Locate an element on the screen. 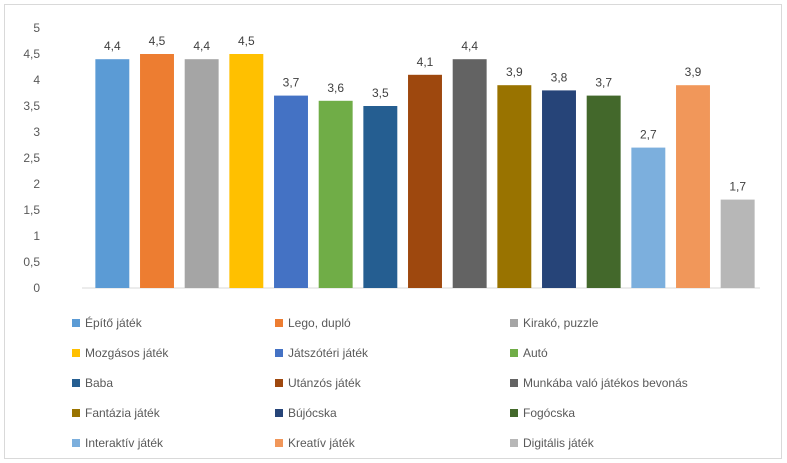  y-tick-label: 3 is located at coordinates (36, 132).